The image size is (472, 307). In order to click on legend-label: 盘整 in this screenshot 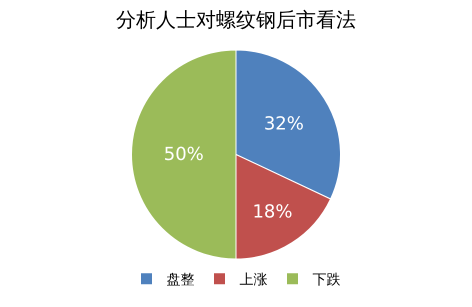, I will do `click(180, 280)`.